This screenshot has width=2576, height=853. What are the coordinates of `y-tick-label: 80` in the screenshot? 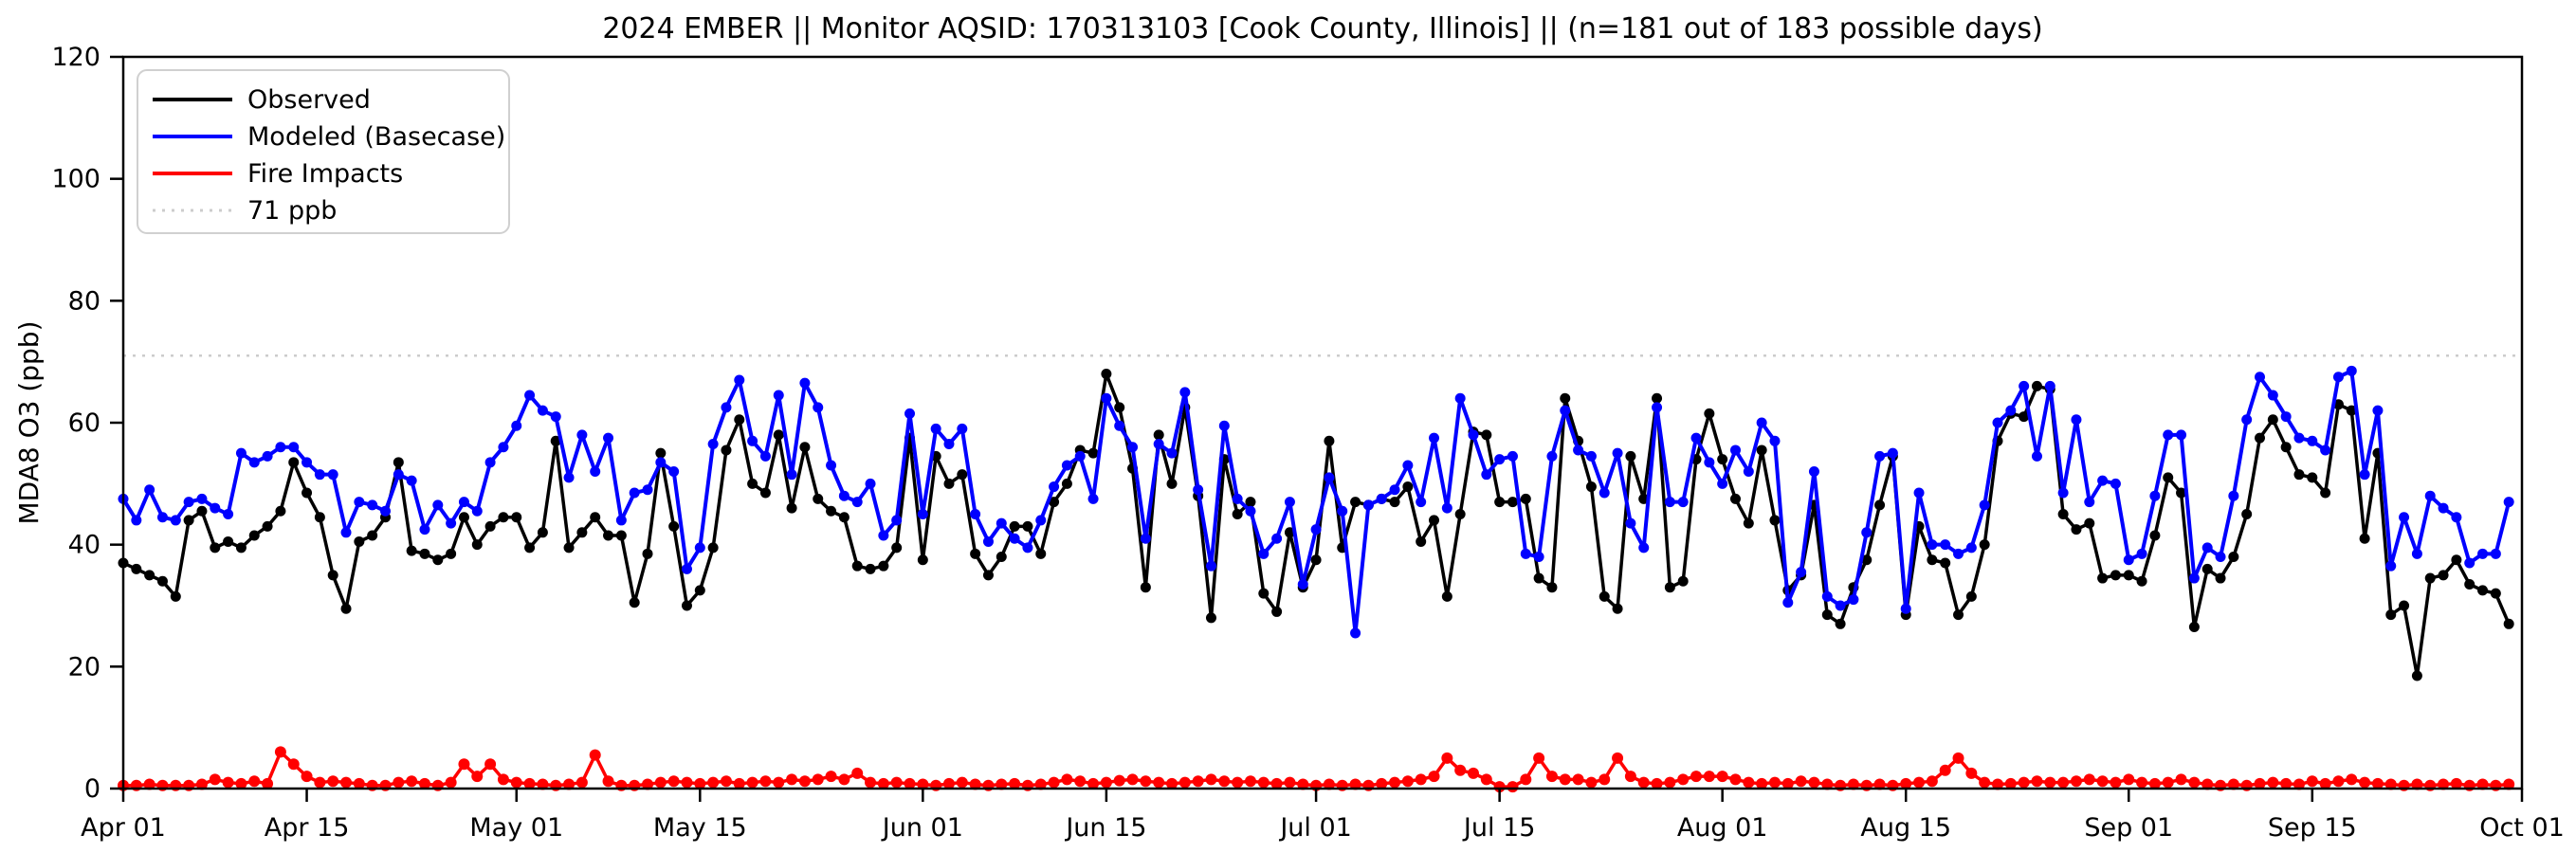 It's located at (84, 301).